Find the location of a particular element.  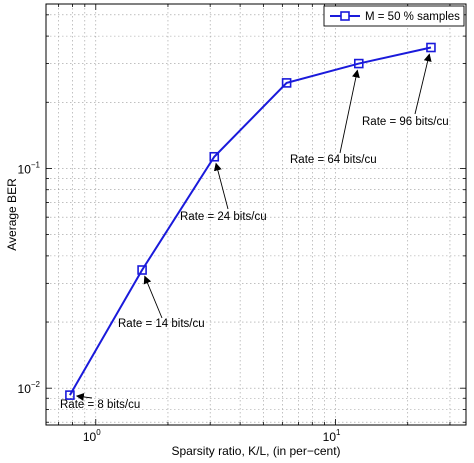

x-axis-label: Sparsity ratio, K/L, (in per−cent) is located at coordinates (255, 451).